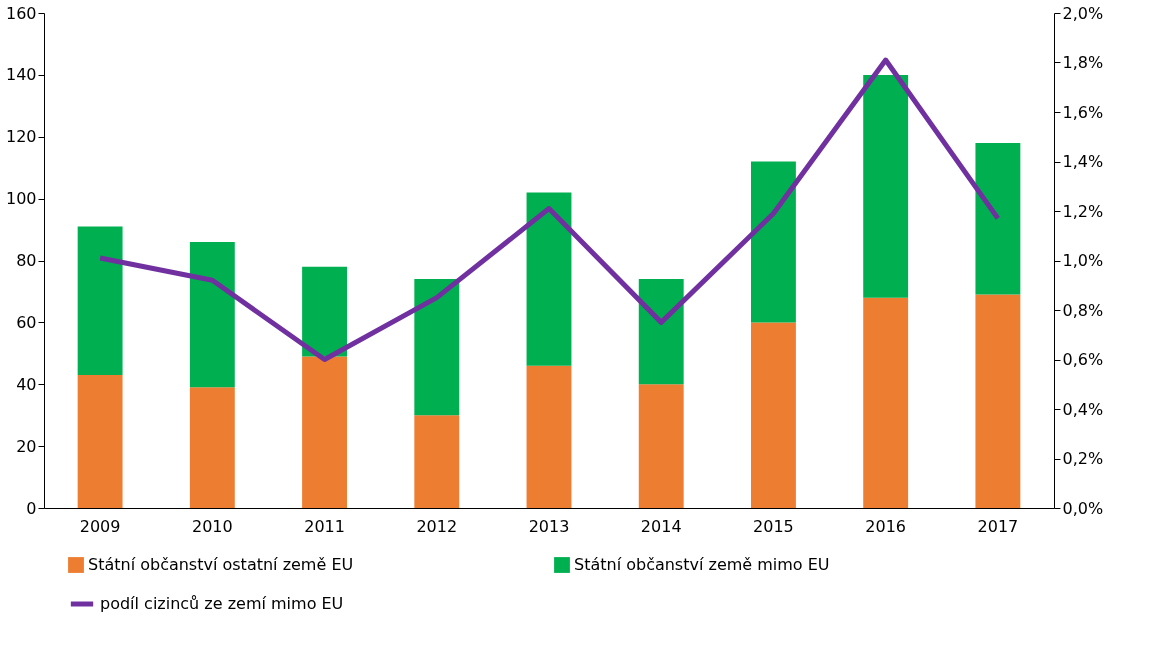 This screenshot has width=1169, height=651. Describe the element at coordinates (702, 564) in the screenshot. I see `legend-label: Státní občanství země mimo EU` at that location.